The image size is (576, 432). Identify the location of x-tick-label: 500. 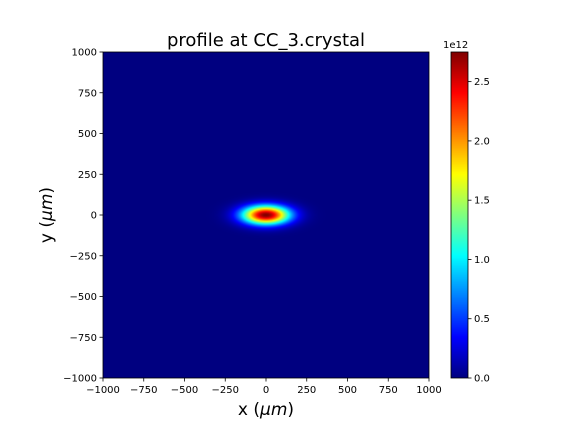
(347, 390).